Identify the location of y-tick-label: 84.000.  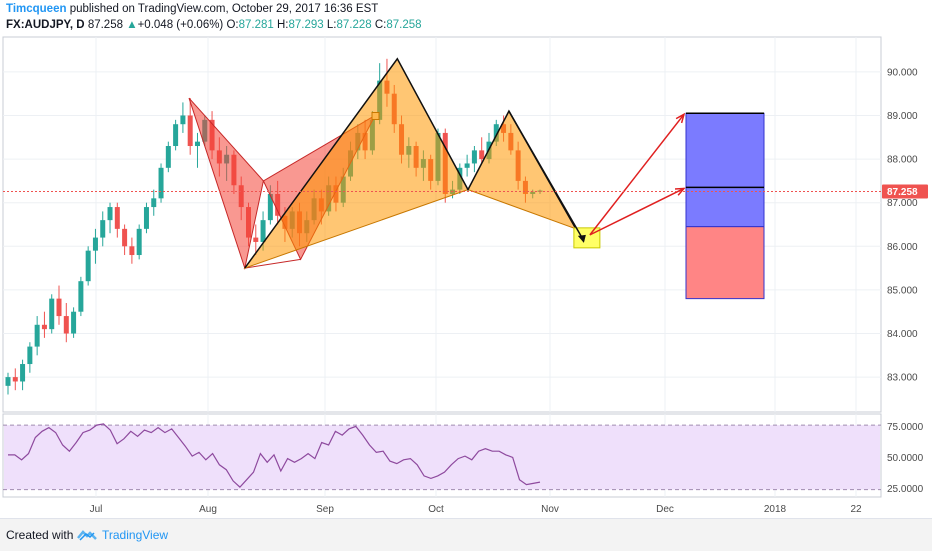
(902, 334).